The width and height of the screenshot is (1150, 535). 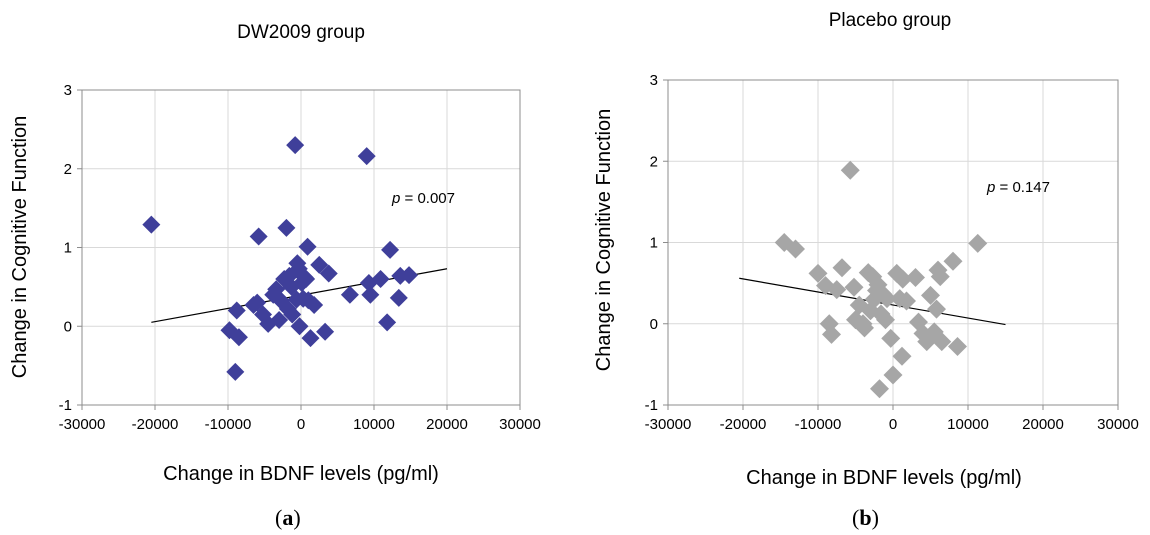 What do you see at coordinates (68, 90) in the screenshot?
I see `y-tick-label-a: 3` at bounding box center [68, 90].